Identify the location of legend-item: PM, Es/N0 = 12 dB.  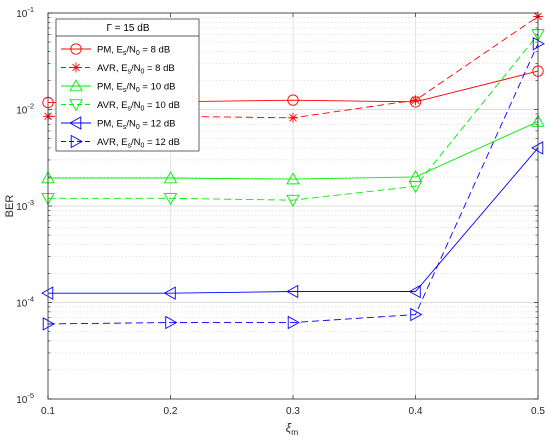
(118, 124).